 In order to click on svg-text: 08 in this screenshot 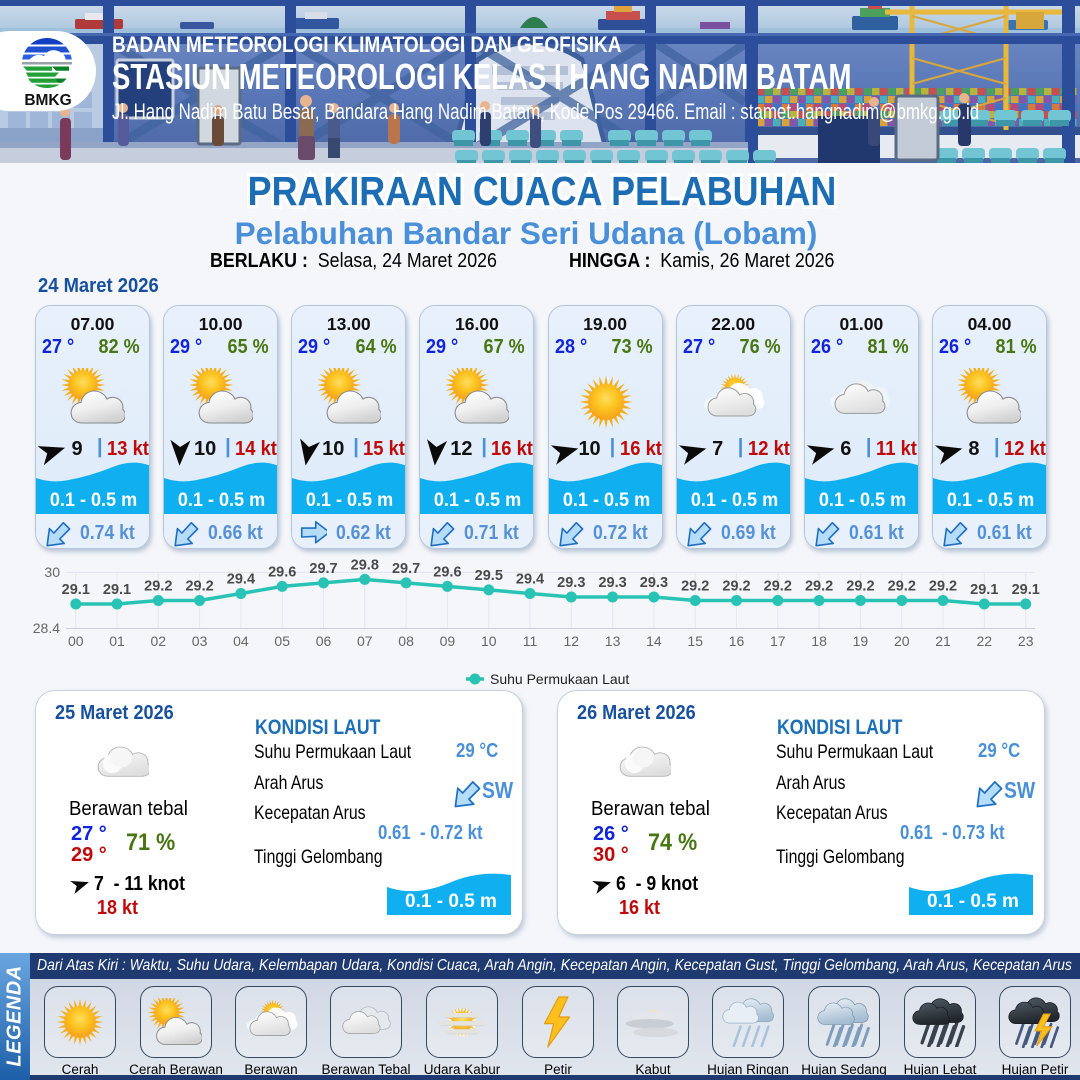, I will do `click(406, 641)`.